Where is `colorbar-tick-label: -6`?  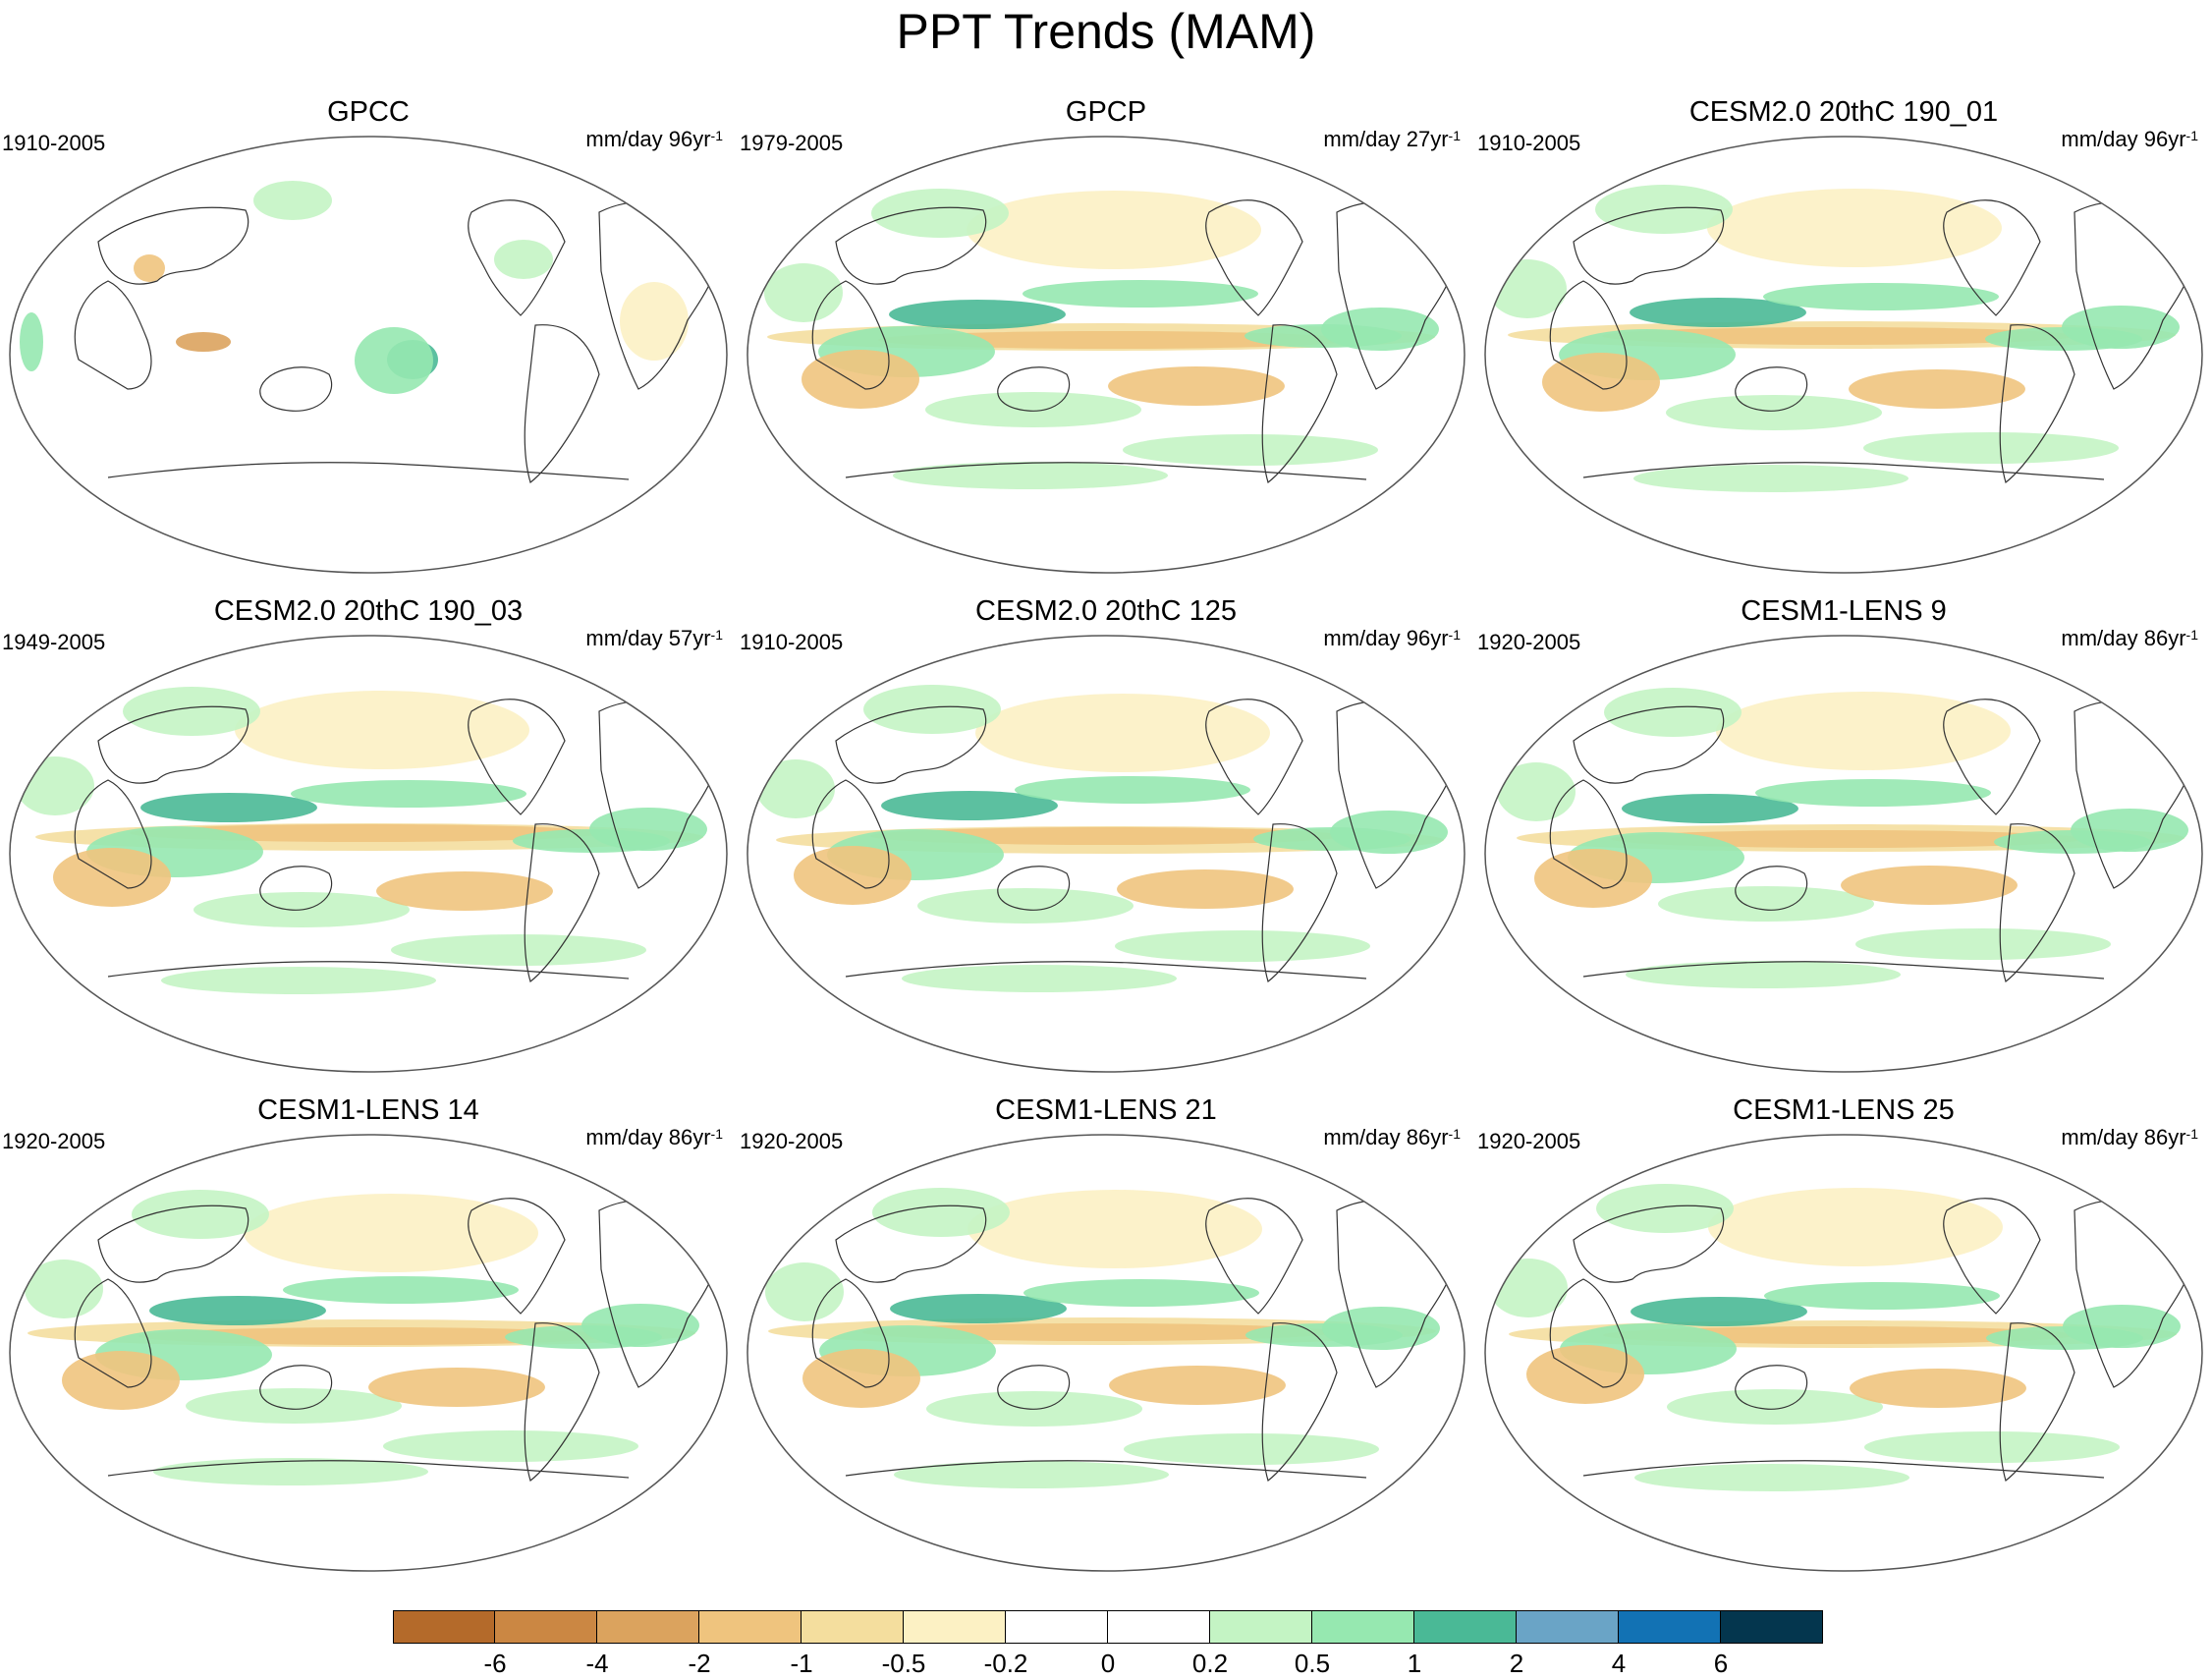
colorbar-tick-label: -6 is located at coordinates (495, 1663).